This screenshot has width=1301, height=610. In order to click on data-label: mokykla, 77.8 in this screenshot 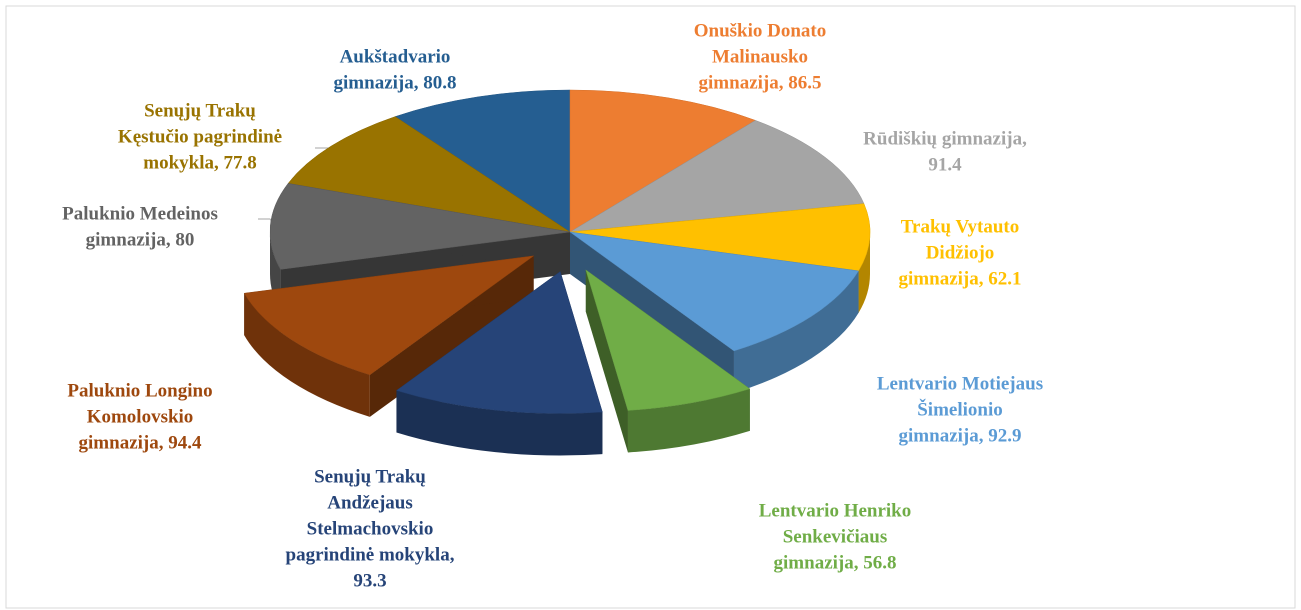, I will do `click(200, 162)`.